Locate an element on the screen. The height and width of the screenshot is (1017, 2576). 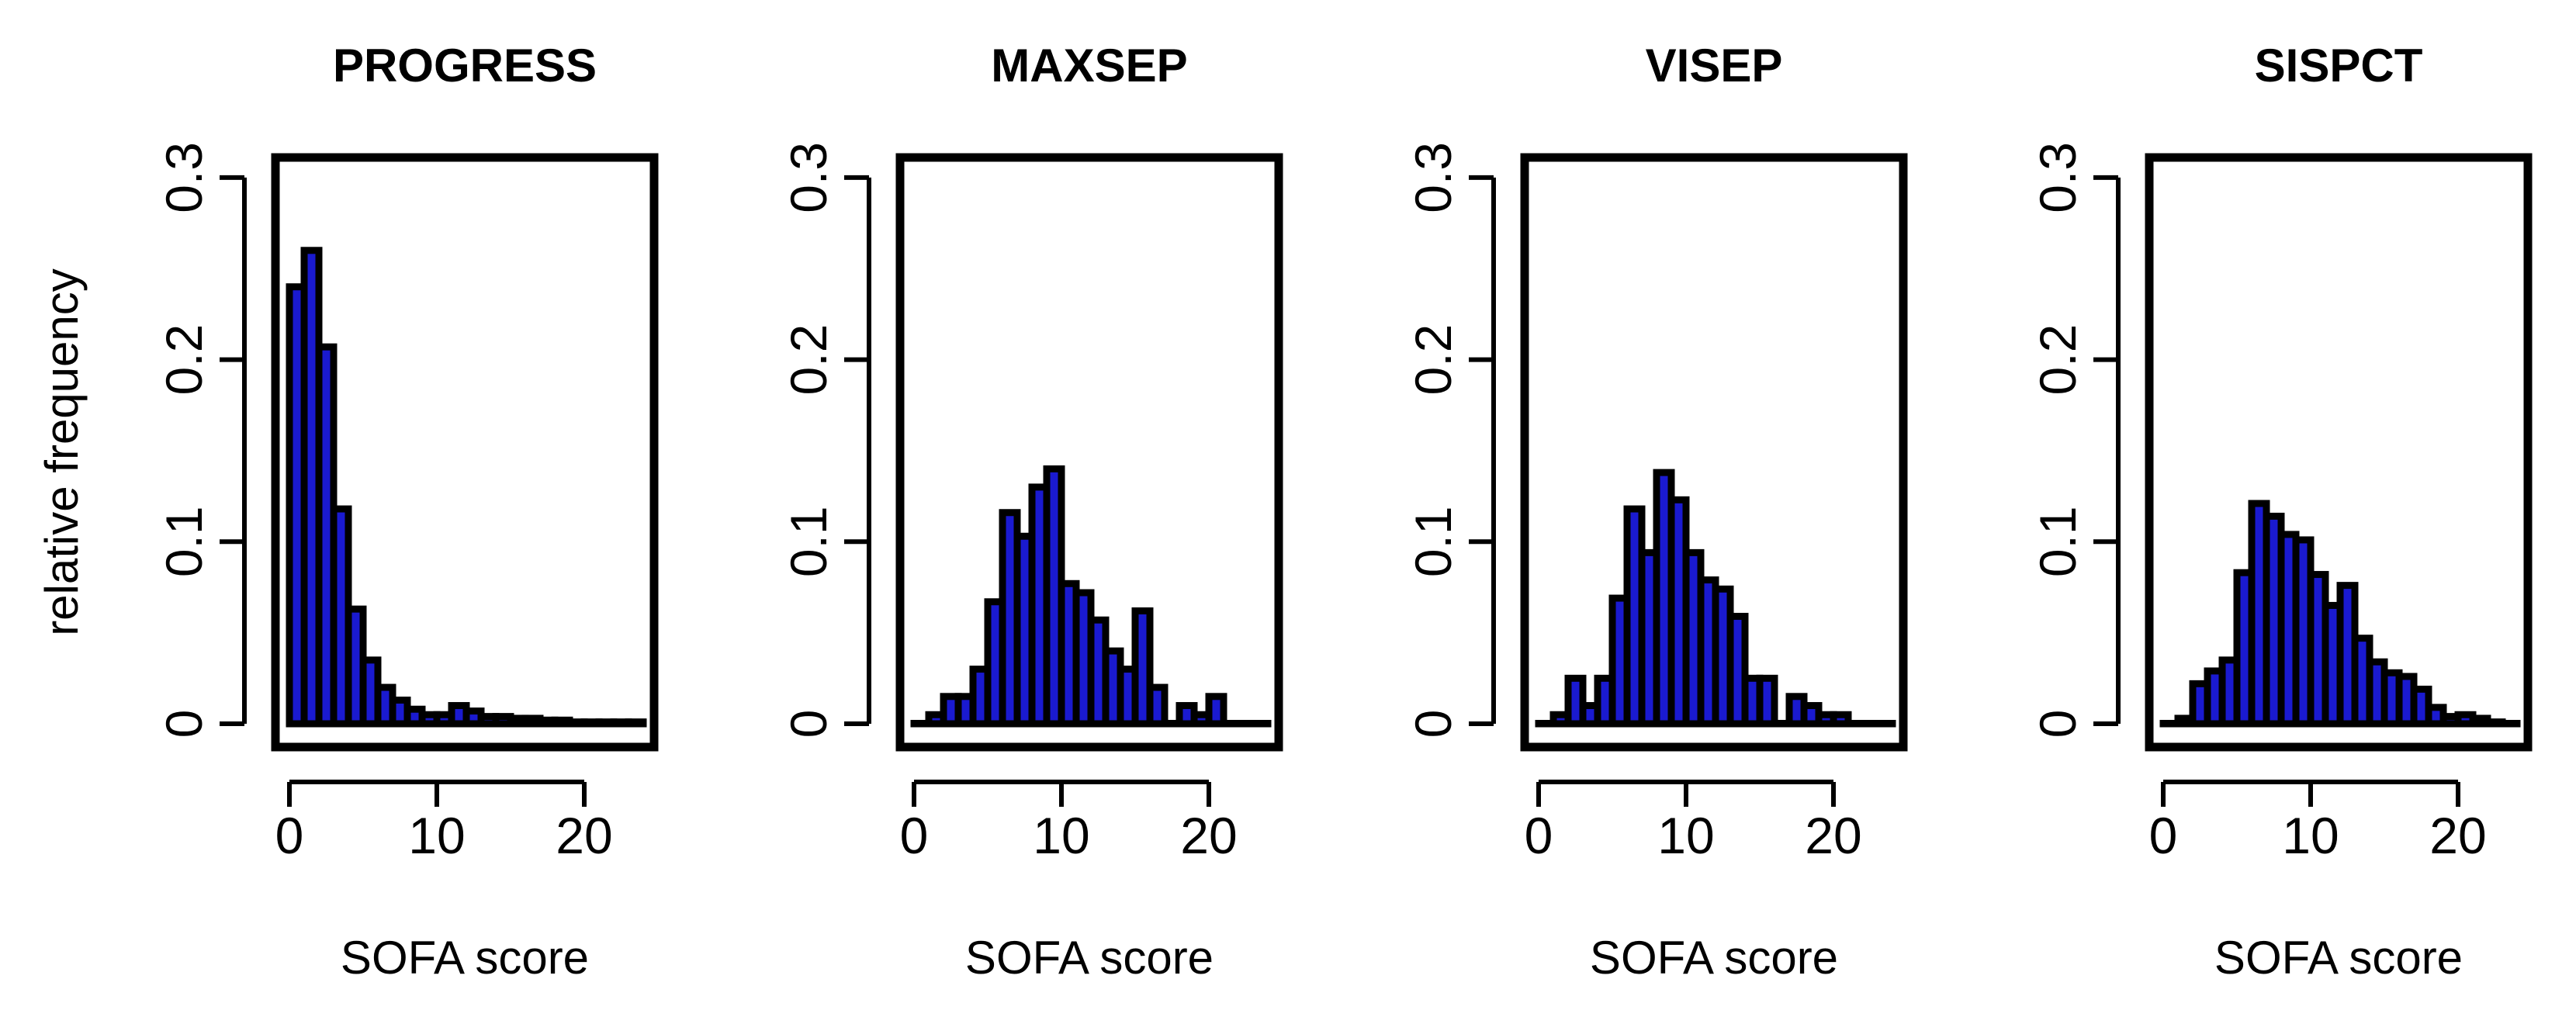
panel-title: MAXSEP is located at coordinates (1089, 66).